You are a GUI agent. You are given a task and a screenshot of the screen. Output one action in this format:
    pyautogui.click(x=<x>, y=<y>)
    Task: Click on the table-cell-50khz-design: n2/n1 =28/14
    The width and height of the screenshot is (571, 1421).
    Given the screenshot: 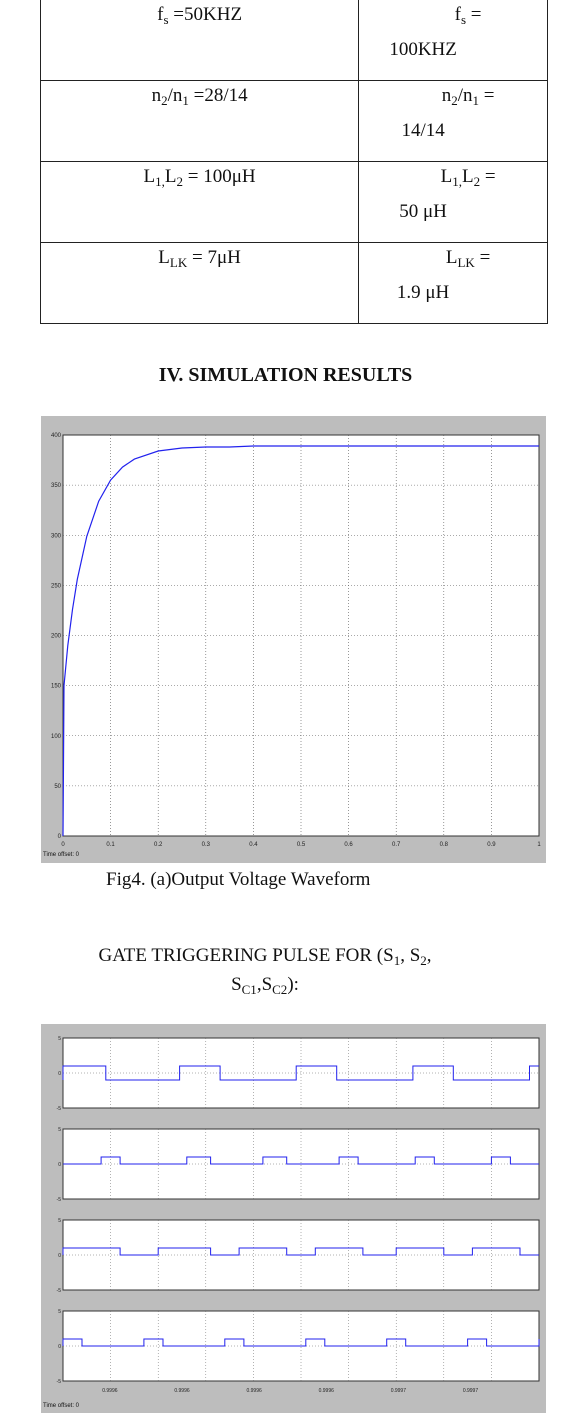 What is the action you would take?
    pyautogui.click(x=199, y=121)
    